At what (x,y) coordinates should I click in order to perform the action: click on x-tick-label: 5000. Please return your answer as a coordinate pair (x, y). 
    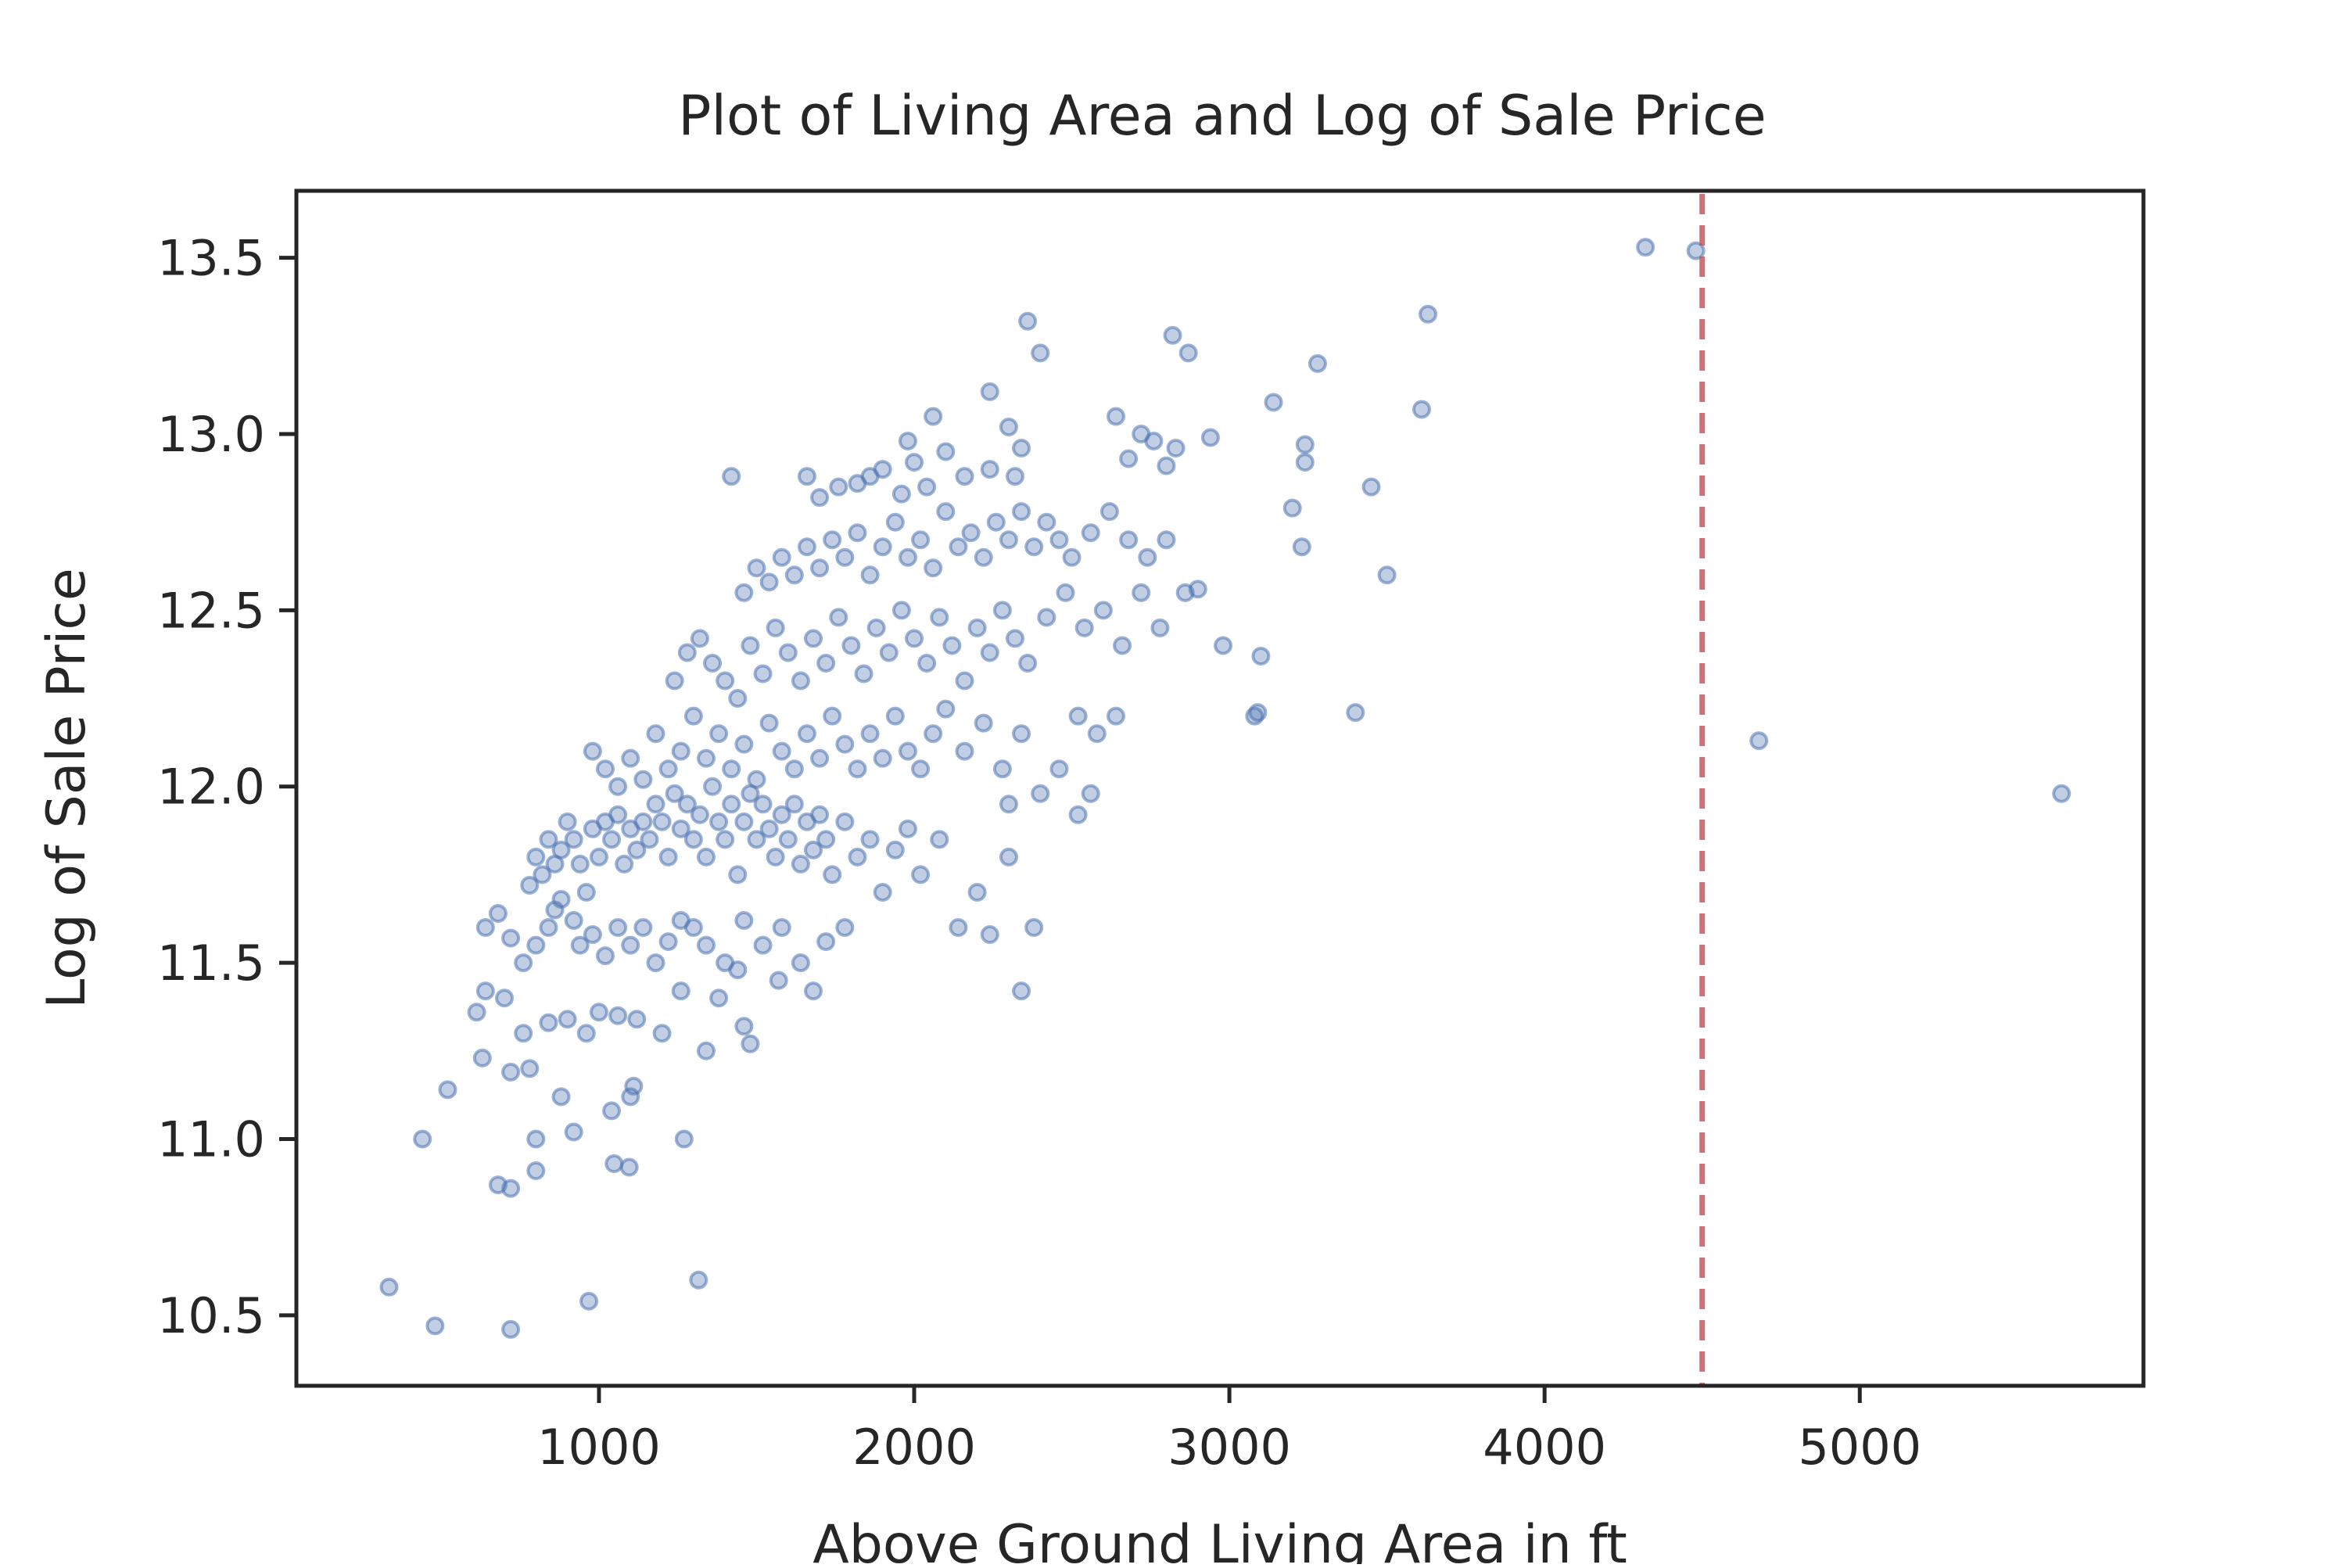
    Looking at the image, I should click on (1859, 1447).